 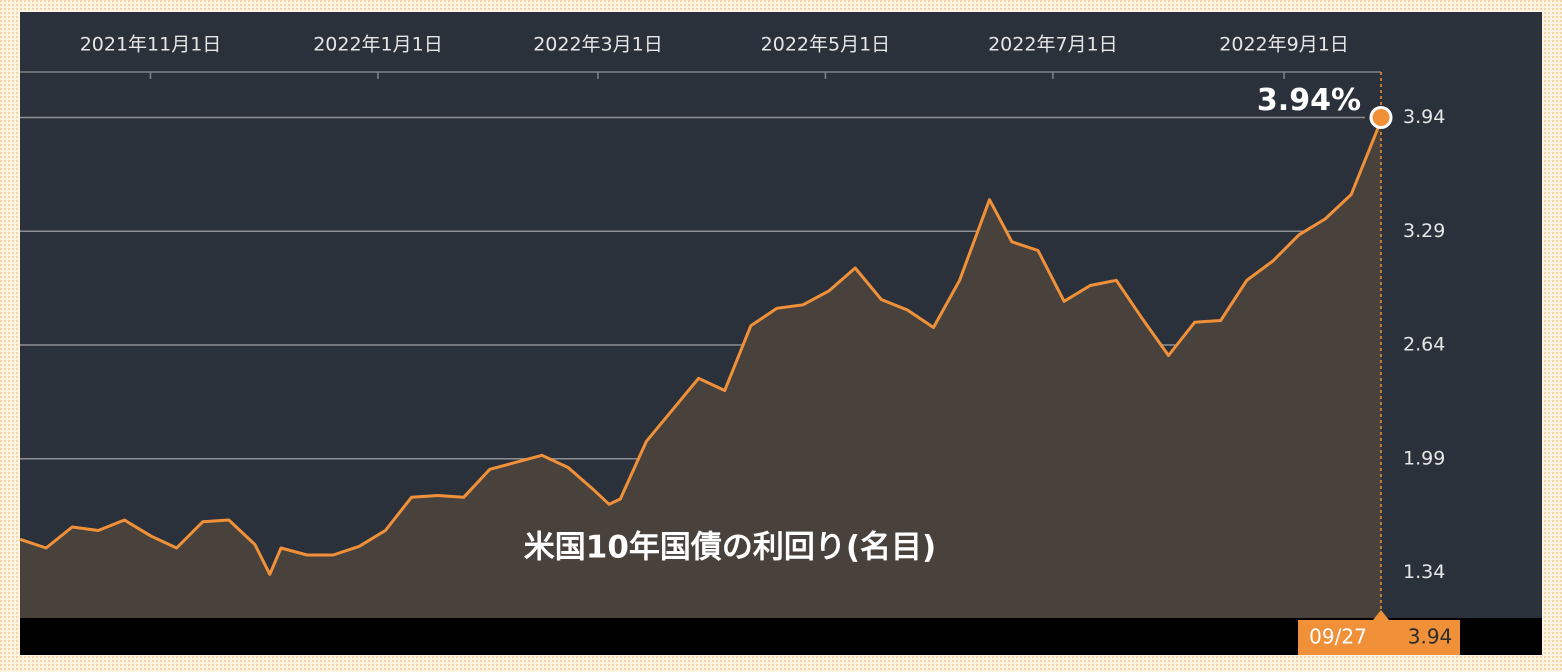 I want to click on chart-title: 米国10年国債の利回り(名目), so click(x=730, y=548).